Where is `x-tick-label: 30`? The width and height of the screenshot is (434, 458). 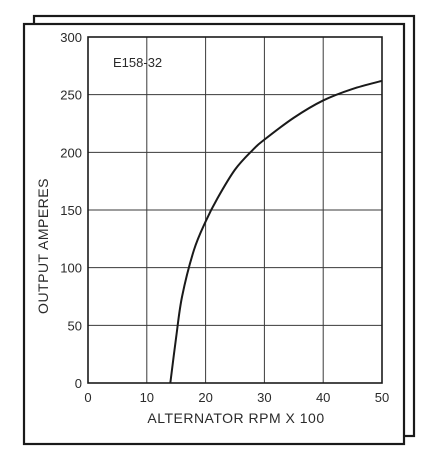 x-tick-label: 30 is located at coordinates (264, 397).